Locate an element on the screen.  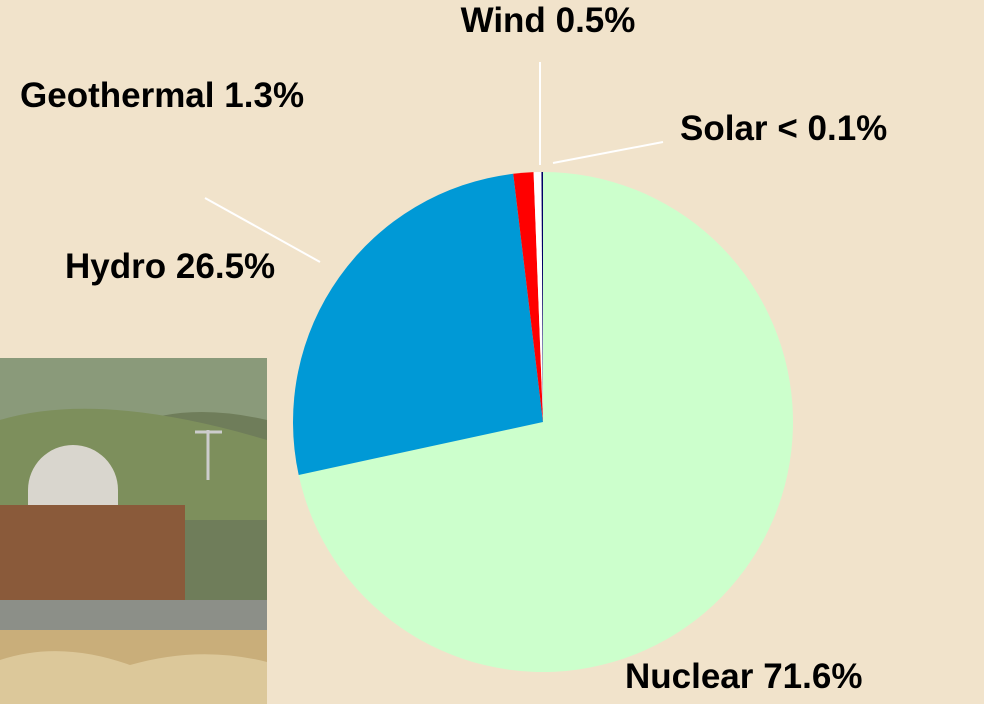
slice-label: Wind 0.5% is located at coordinates (548, 20).